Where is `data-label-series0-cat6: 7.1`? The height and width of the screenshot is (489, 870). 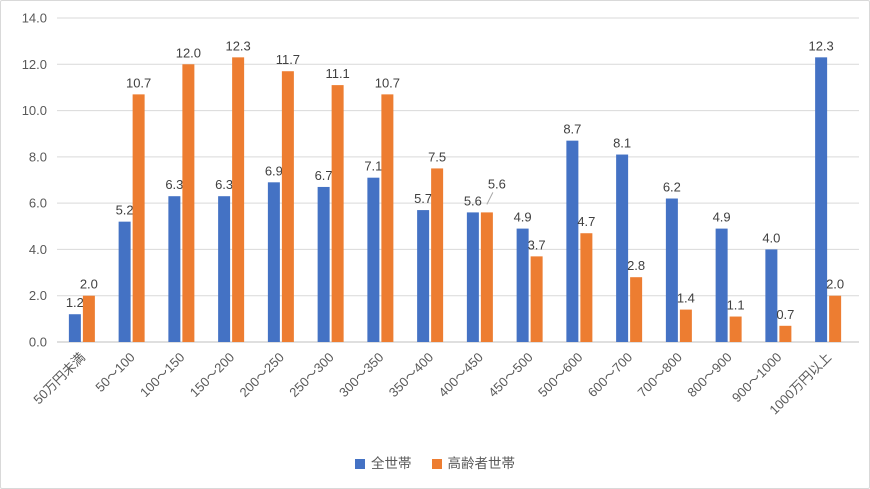 data-label-series0-cat6: 7.1 is located at coordinates (373, 166).